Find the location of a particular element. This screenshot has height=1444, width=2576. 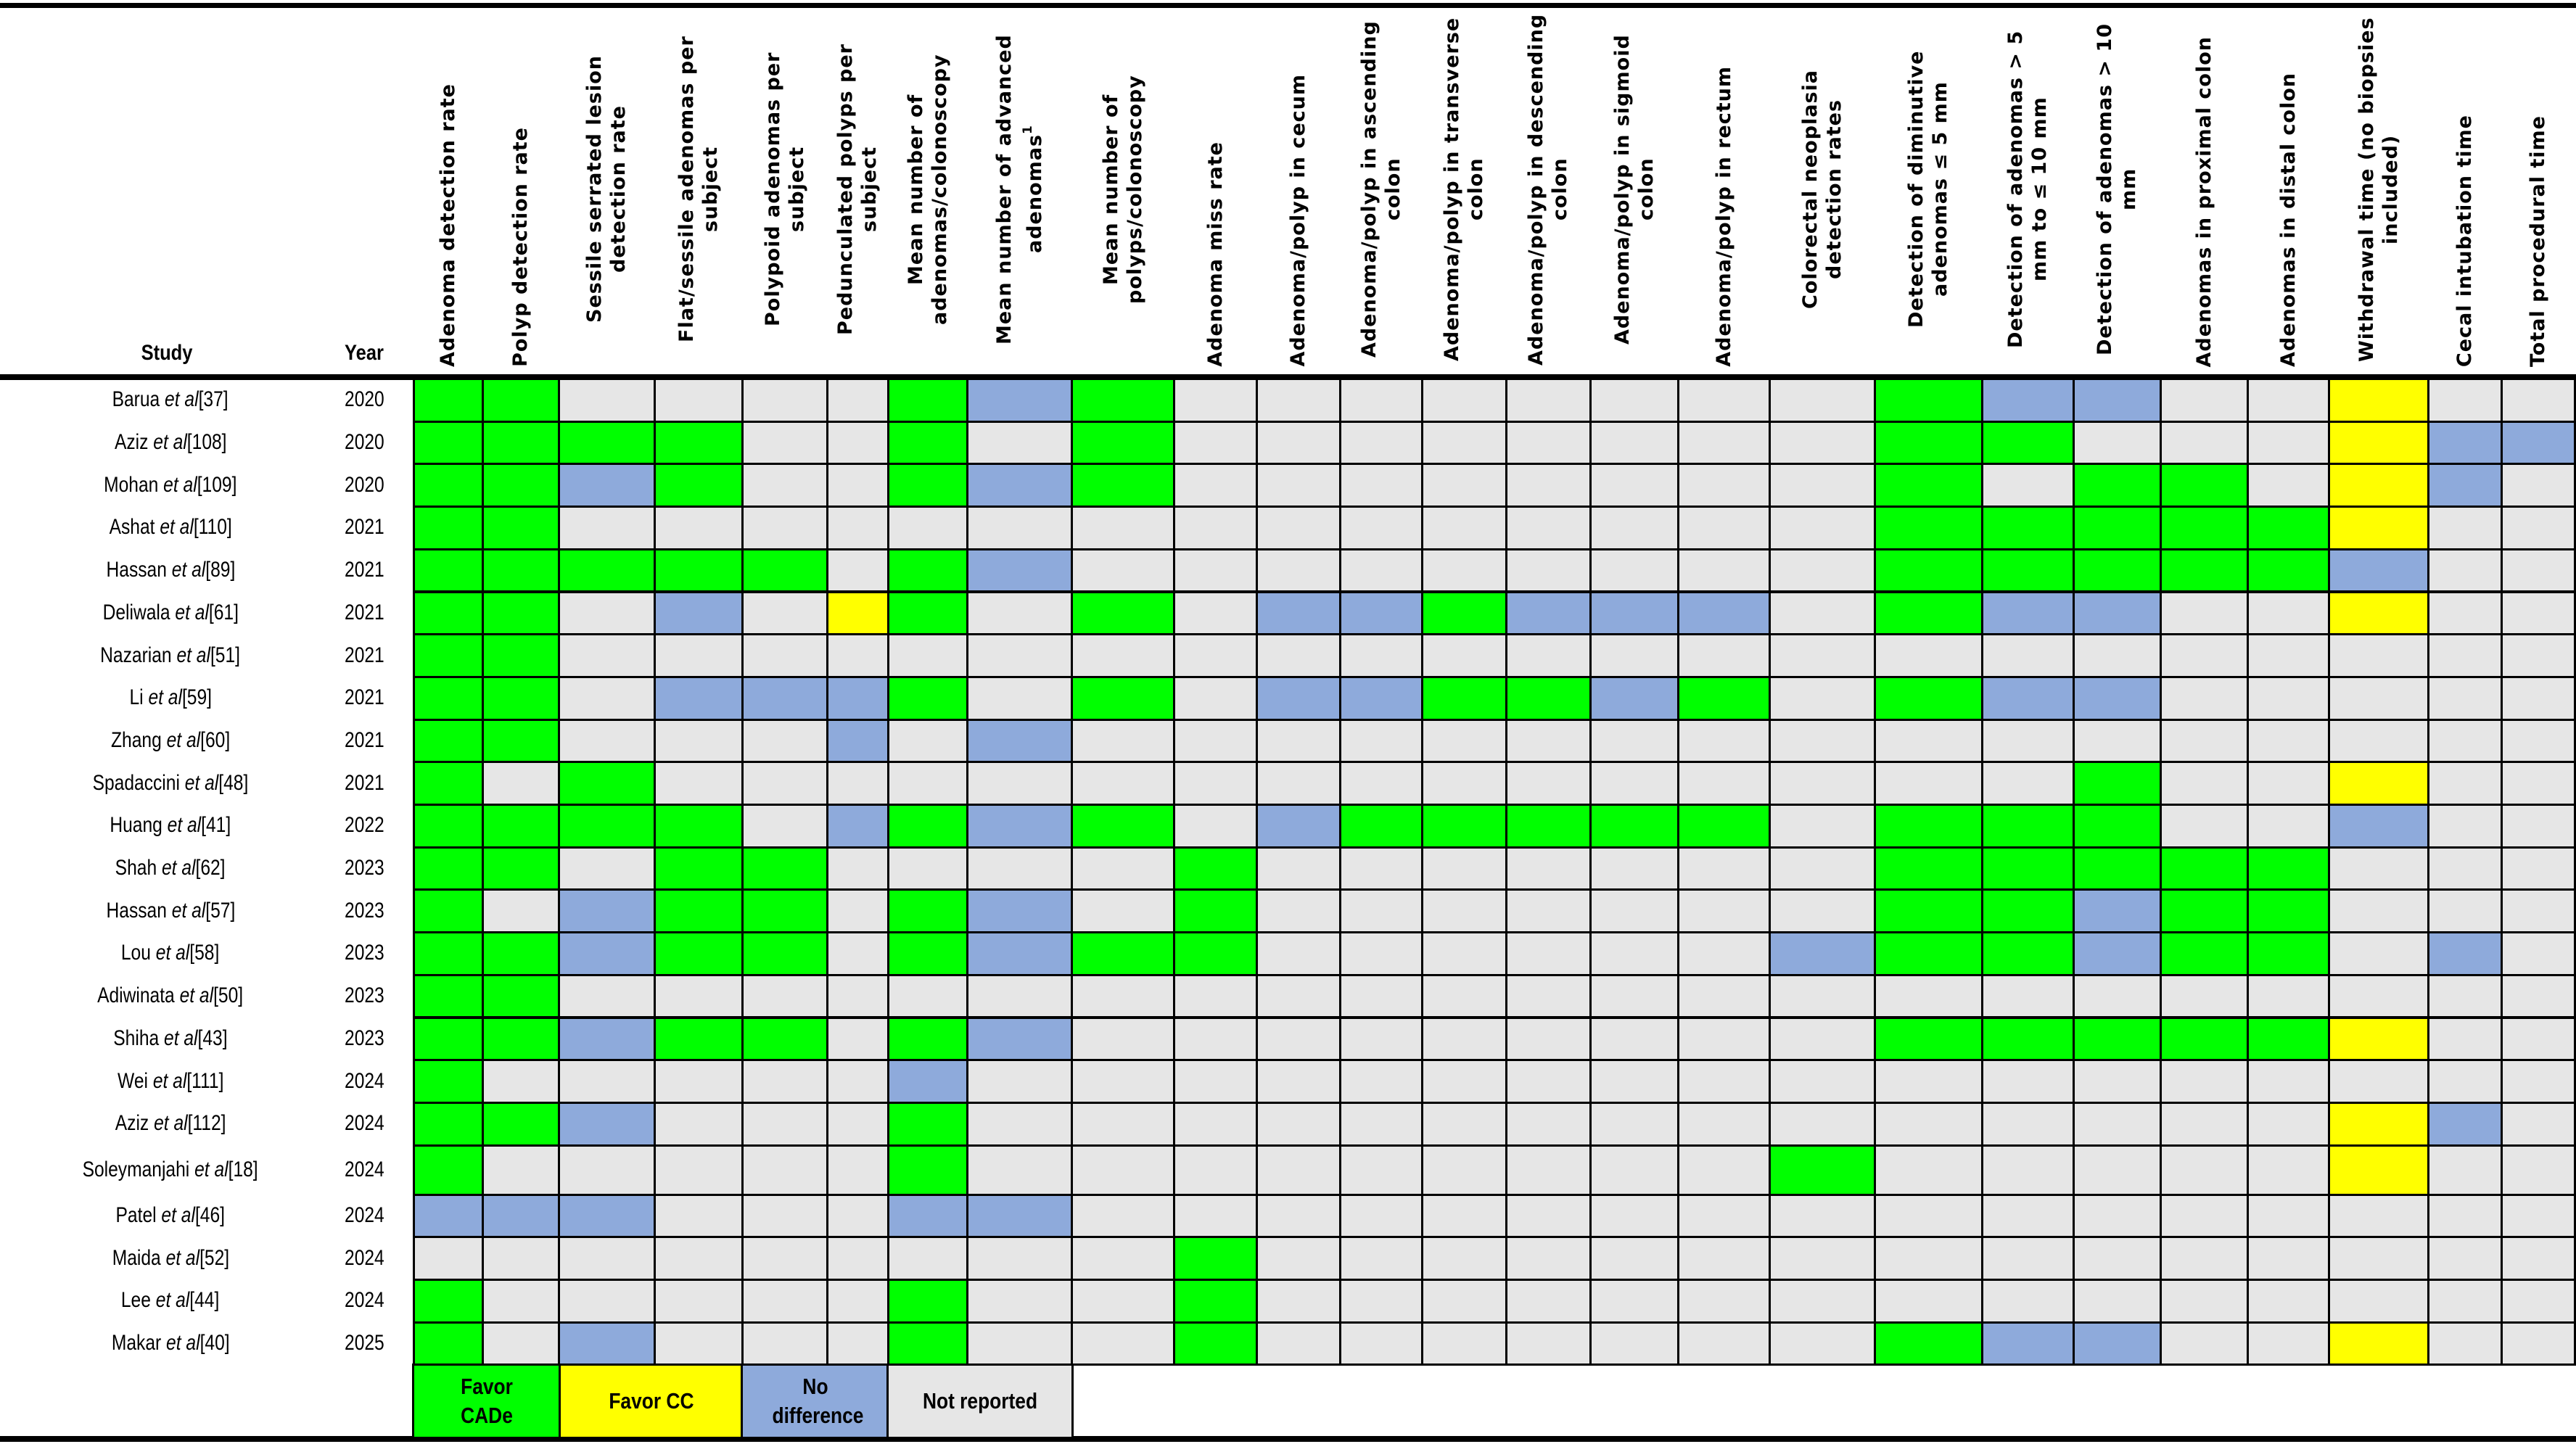

study-label: Soleymanjahi et al[18] is located at coordinates (170, 1169).